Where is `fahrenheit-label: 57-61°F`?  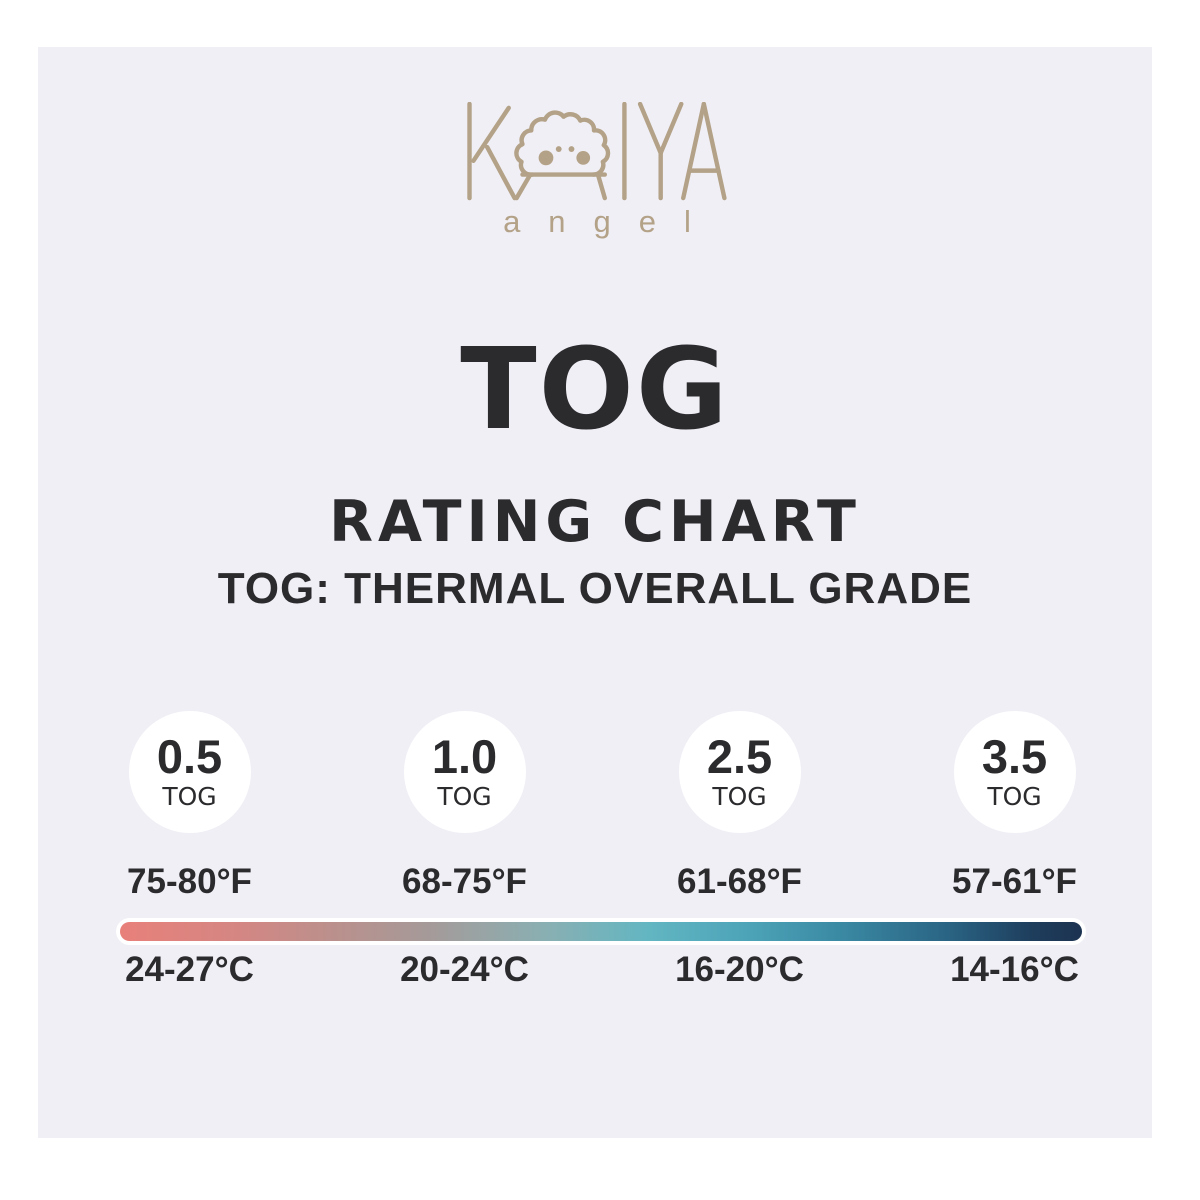 fahrenheit-label: 57-61°F is located at coordinates (1014, 881).